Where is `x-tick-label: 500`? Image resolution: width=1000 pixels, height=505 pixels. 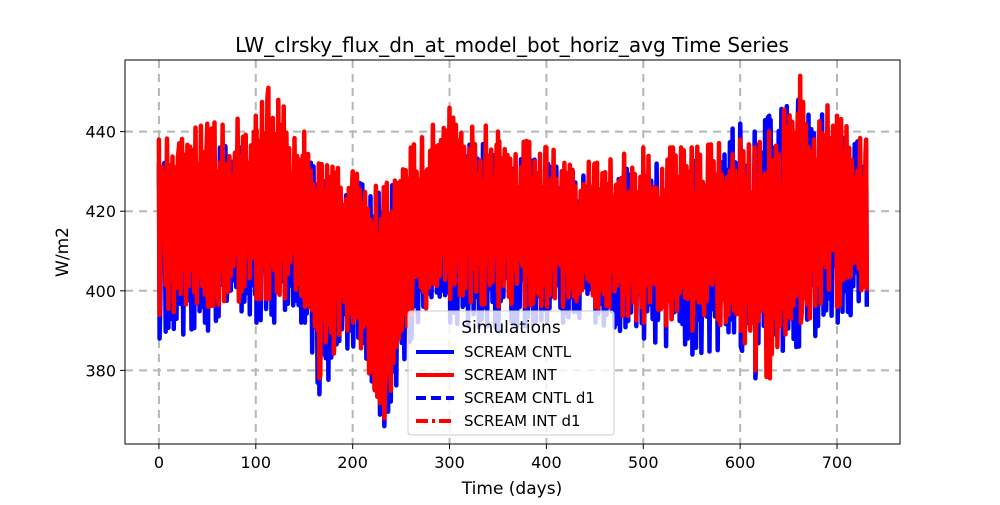
x-tick-label: 500 is located at coordinates (643, 462).